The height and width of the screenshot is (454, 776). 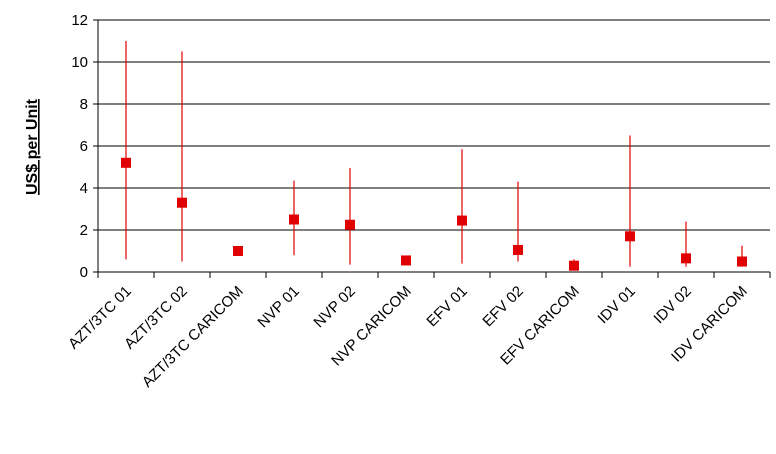 What do you see at coordinates (84, 230) in the screenshot?
I see `y-tick-label: 2` at bounding box center [84, 230].